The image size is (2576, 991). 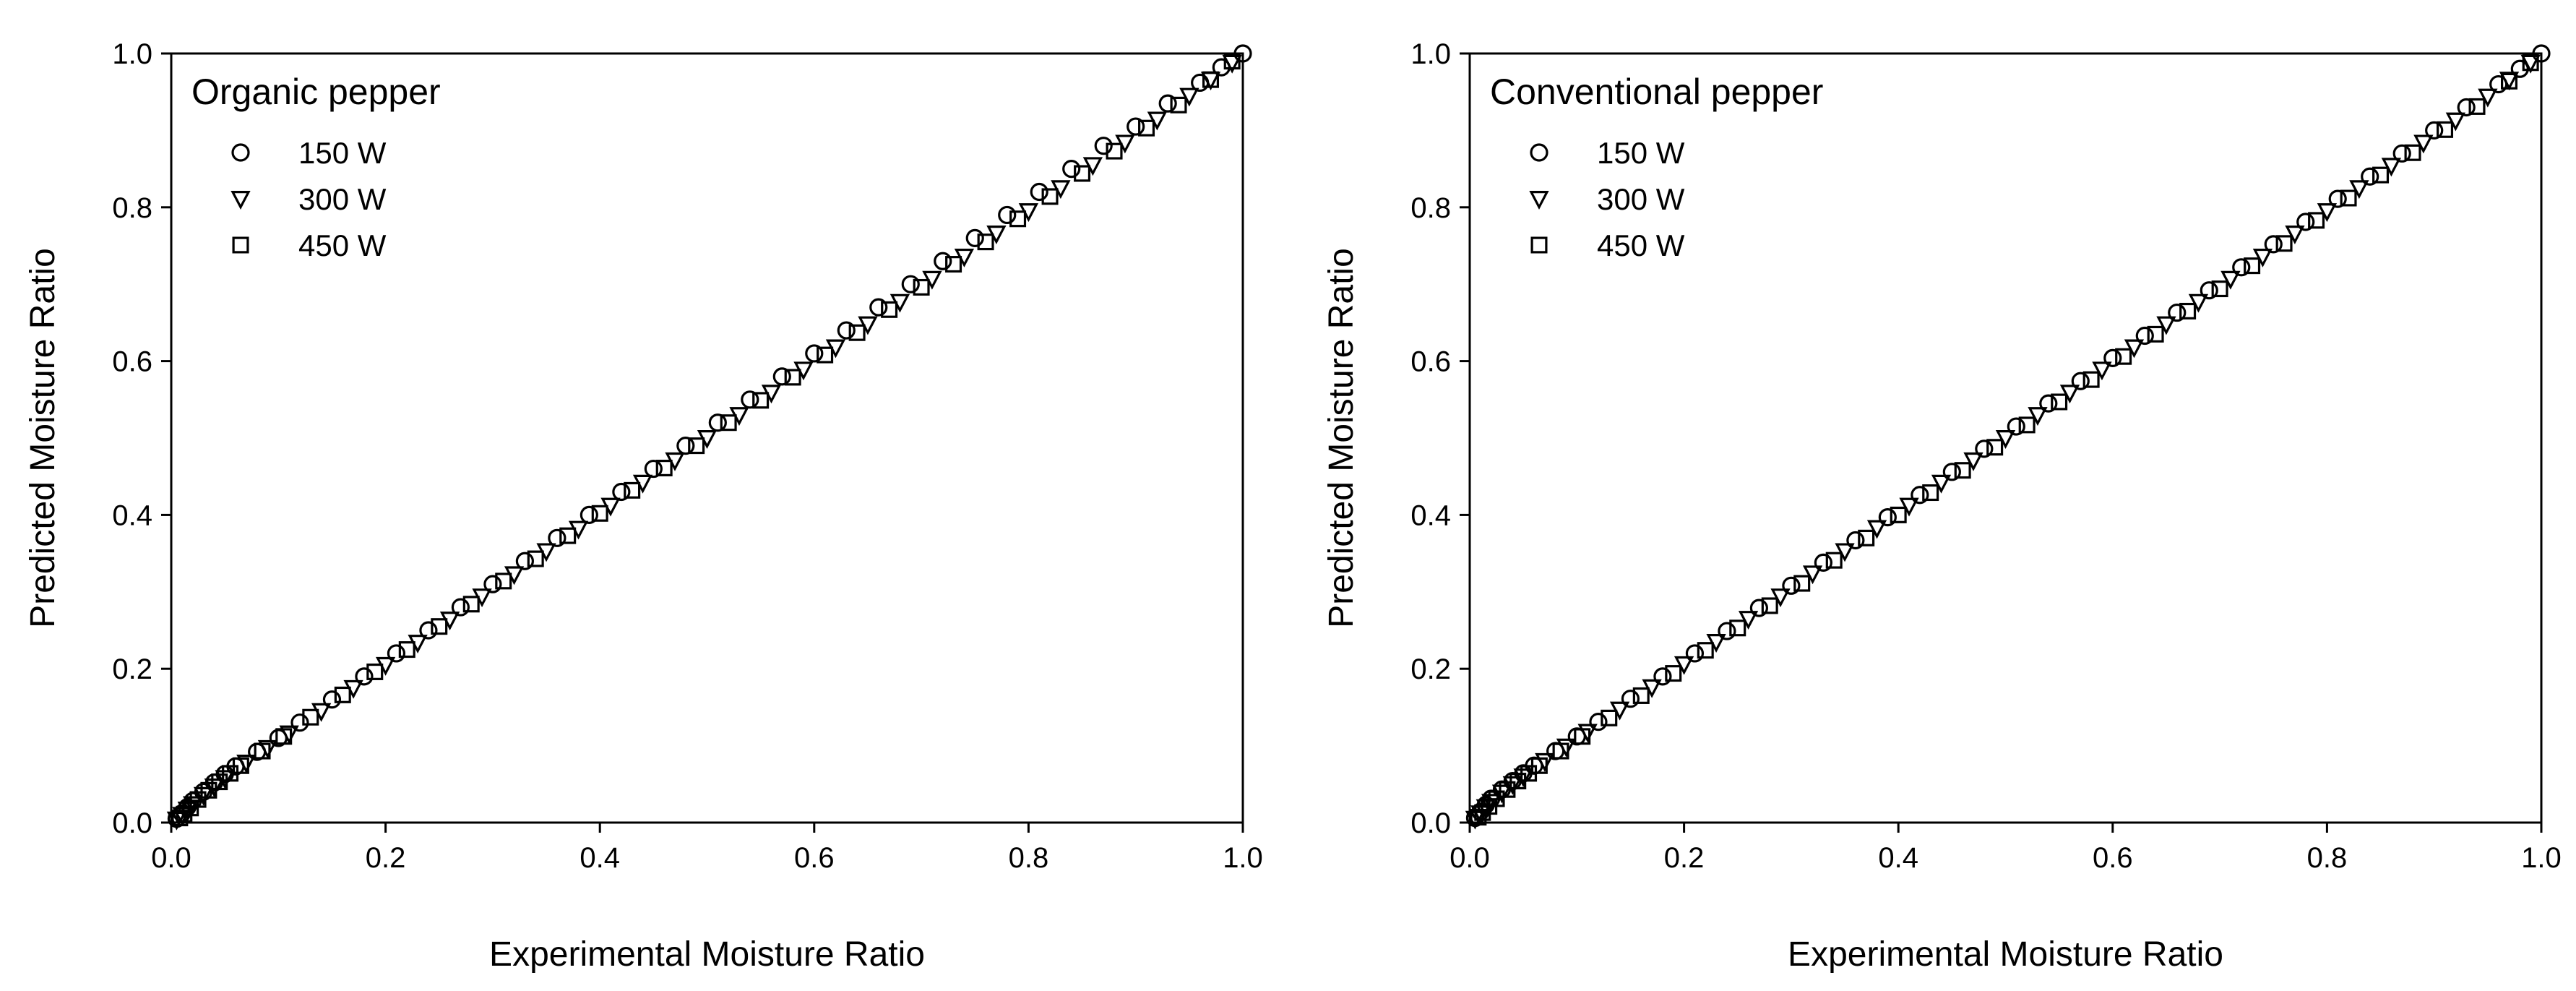 What do you see at coordinates (1684, 858) in the screenshot?
I see `x-tick-label: 0.2` at bounding box center [1684, 858].